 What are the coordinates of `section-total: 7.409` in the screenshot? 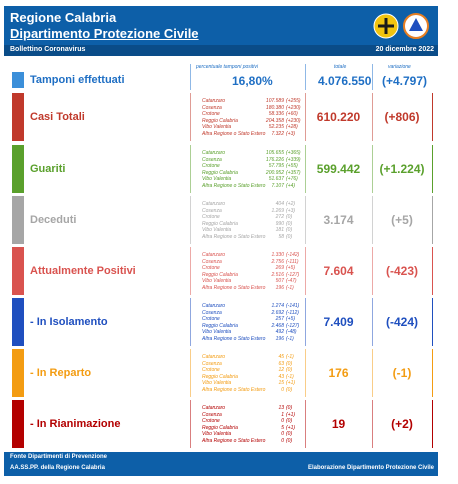 It's located at (338, 322).